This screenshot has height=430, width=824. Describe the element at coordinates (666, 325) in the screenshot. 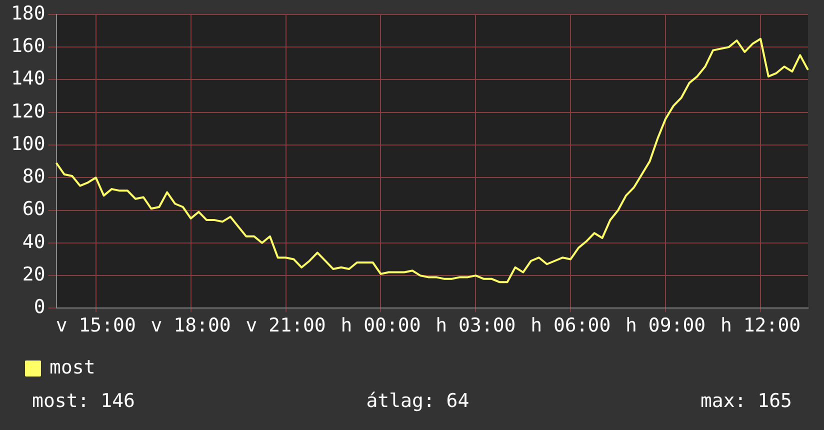

I see `x-tick-label: h 09:00` at that location.